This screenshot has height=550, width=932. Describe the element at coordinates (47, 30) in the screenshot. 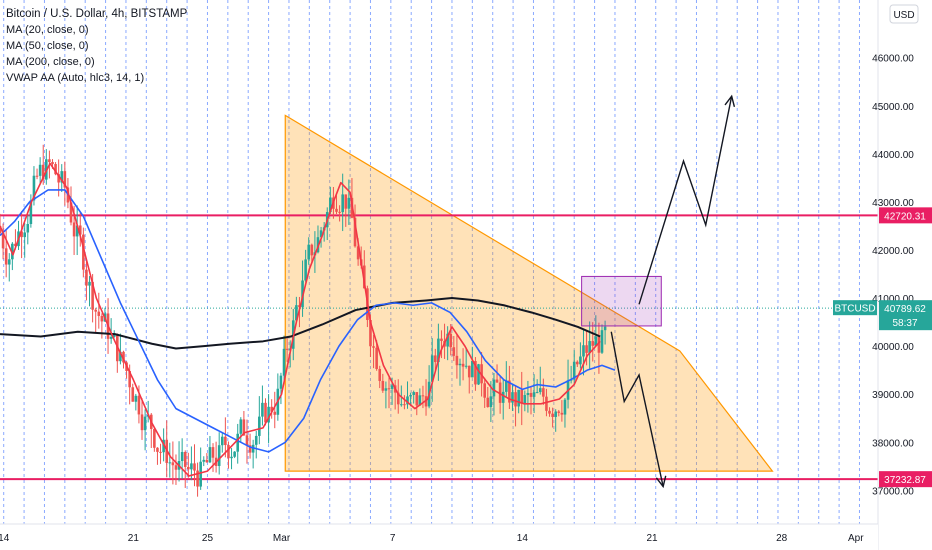

I see `indicator-ma20: MA (20, close, 0)` at that location.